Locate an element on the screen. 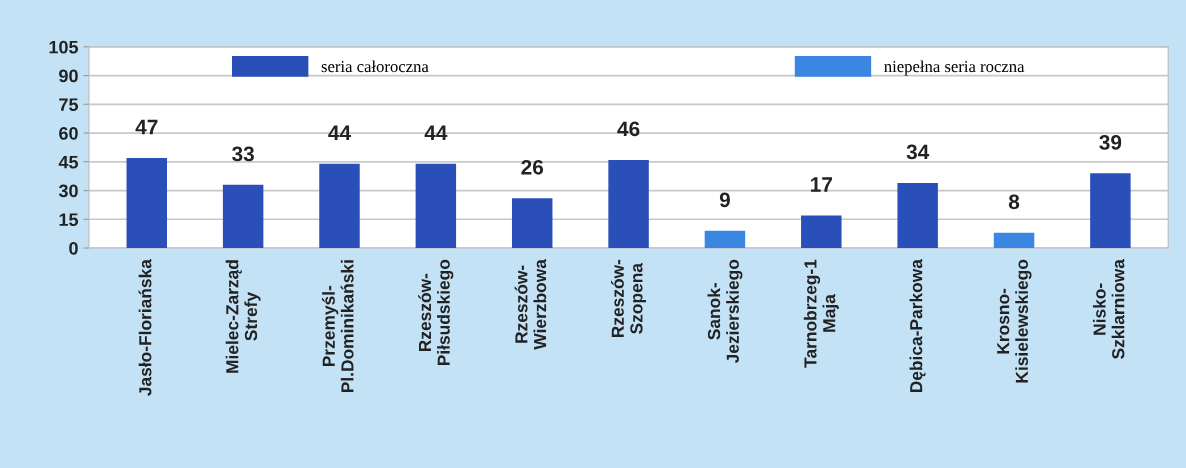  data-label: 34 is located at coordinates (918, 152).